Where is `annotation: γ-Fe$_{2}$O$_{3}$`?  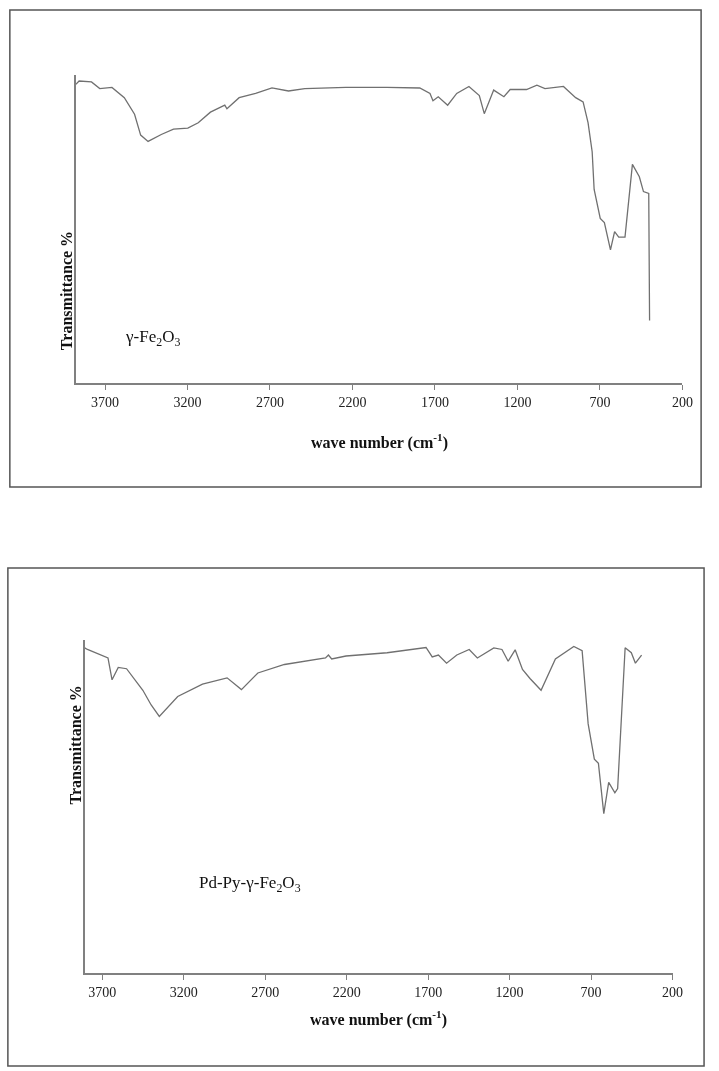
annotation: γ-Fe$_{2}$O$_{3}$ is located at coordinates (153, 338).